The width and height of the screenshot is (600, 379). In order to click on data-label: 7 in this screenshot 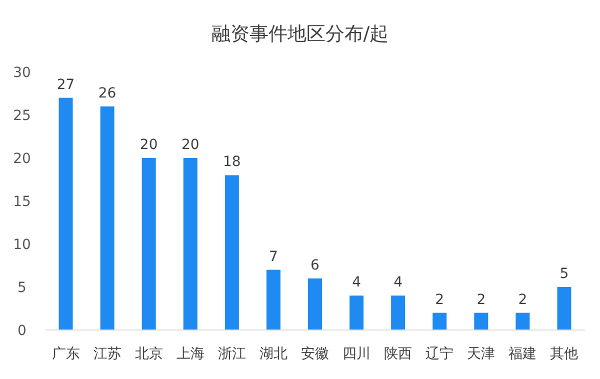, I will do `click(273, 256)`.